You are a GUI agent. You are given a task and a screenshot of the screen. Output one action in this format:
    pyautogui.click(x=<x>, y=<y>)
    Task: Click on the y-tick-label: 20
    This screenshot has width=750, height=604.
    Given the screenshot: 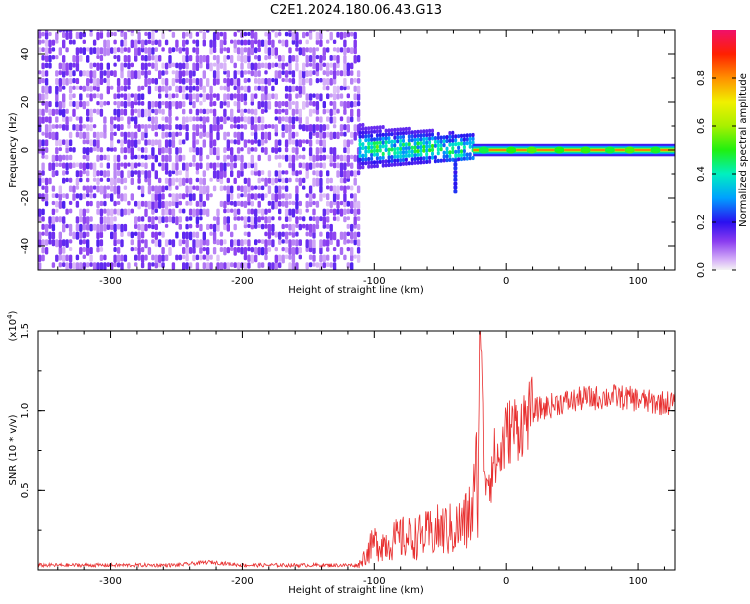 What is the action you would take?
    pyautogui.click(x=25, y=102)
    